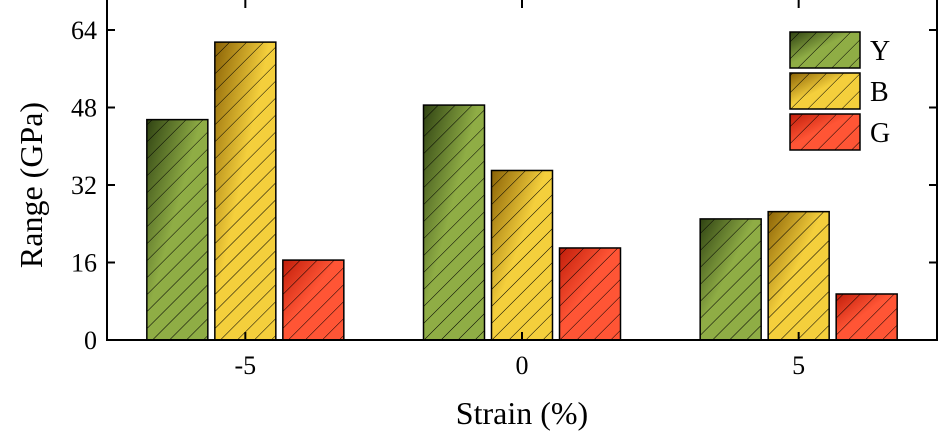 The image size is (945, 437). What do you see at coordinates (313, 300) in the screenshot?
I see `bar-hatch-G--5` at bounding box center [313, 300].